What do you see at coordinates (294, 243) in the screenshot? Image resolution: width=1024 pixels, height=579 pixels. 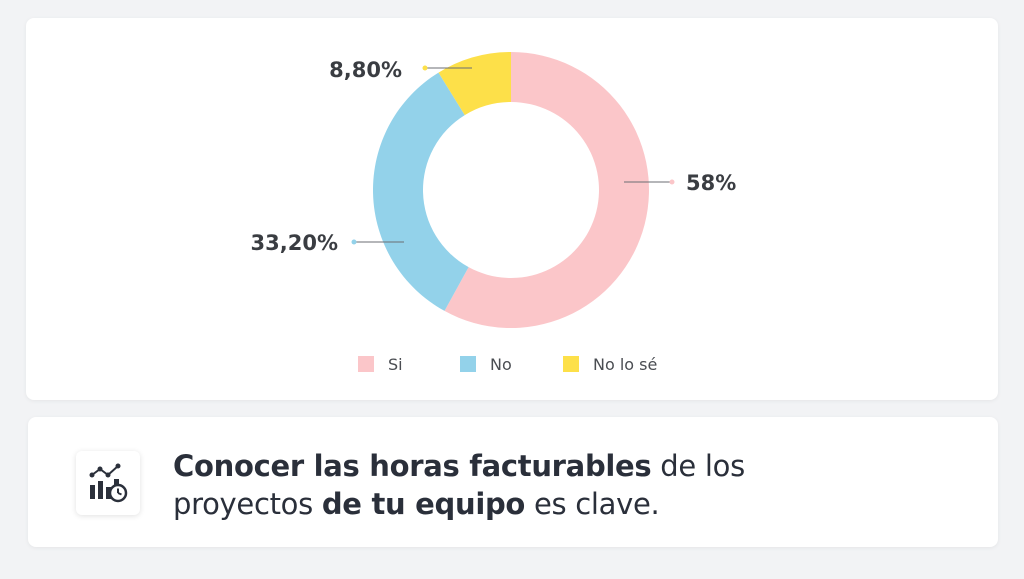 I see `data-label-no: 33,20%` at bounding box center [294, 243].